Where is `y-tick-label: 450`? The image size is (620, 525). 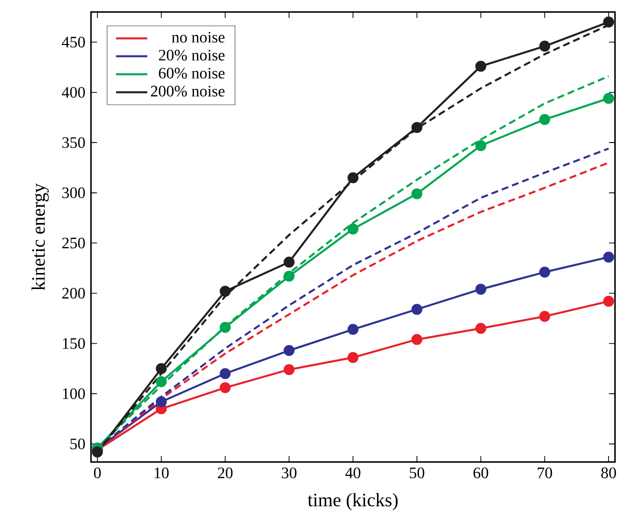
y-tick-label: 450 is located at coordinates (73, 42).